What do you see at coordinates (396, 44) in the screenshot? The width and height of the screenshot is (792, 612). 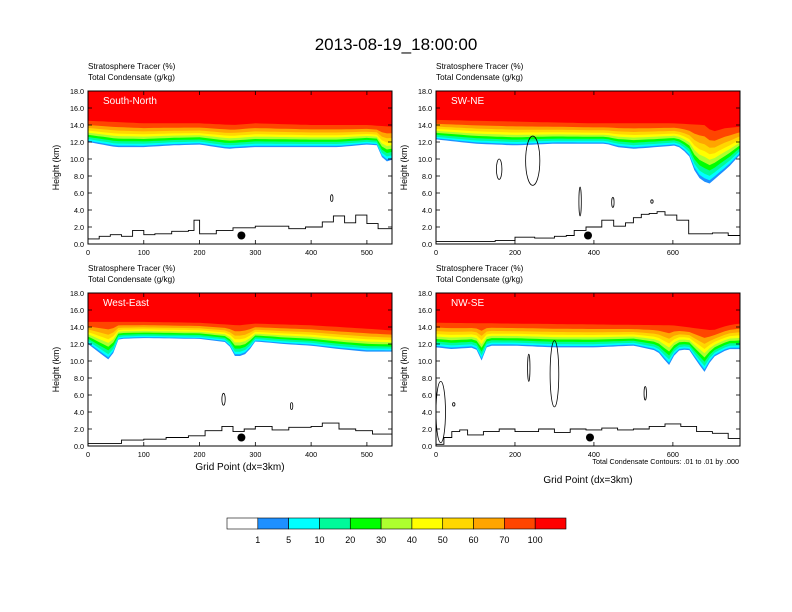 I see `figure-title: 2013-08-19_18:00:00` at bounding box center [396, 44].